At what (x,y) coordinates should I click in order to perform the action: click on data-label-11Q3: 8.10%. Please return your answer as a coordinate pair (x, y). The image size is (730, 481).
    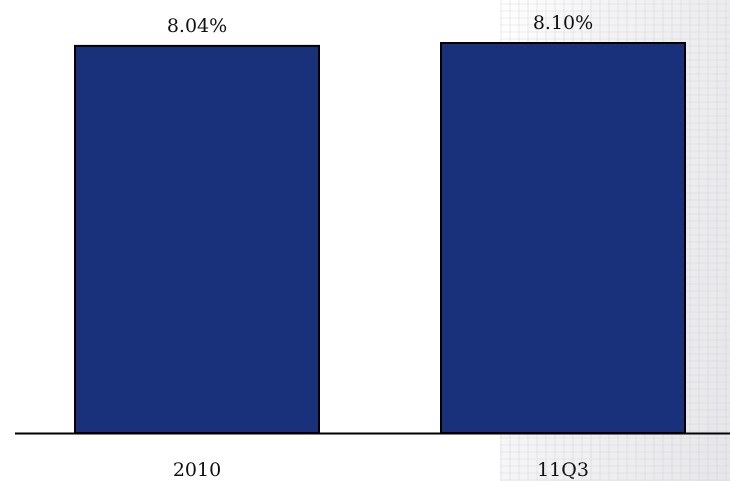
    Looking at the image, I should click on (563, 23).